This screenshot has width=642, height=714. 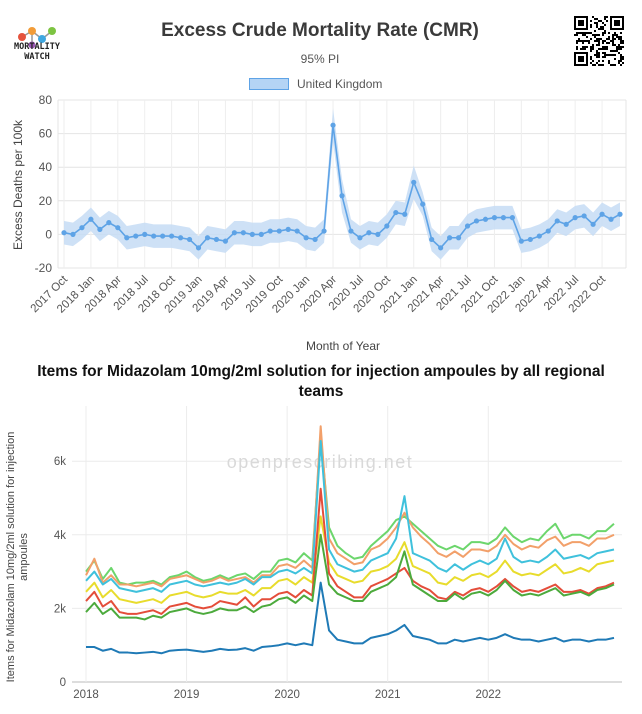 What do you see at coordinates (320, 59) in the screenshot?
I see `chart-subtitle: 95% PI` at bounding box center [320, 59].